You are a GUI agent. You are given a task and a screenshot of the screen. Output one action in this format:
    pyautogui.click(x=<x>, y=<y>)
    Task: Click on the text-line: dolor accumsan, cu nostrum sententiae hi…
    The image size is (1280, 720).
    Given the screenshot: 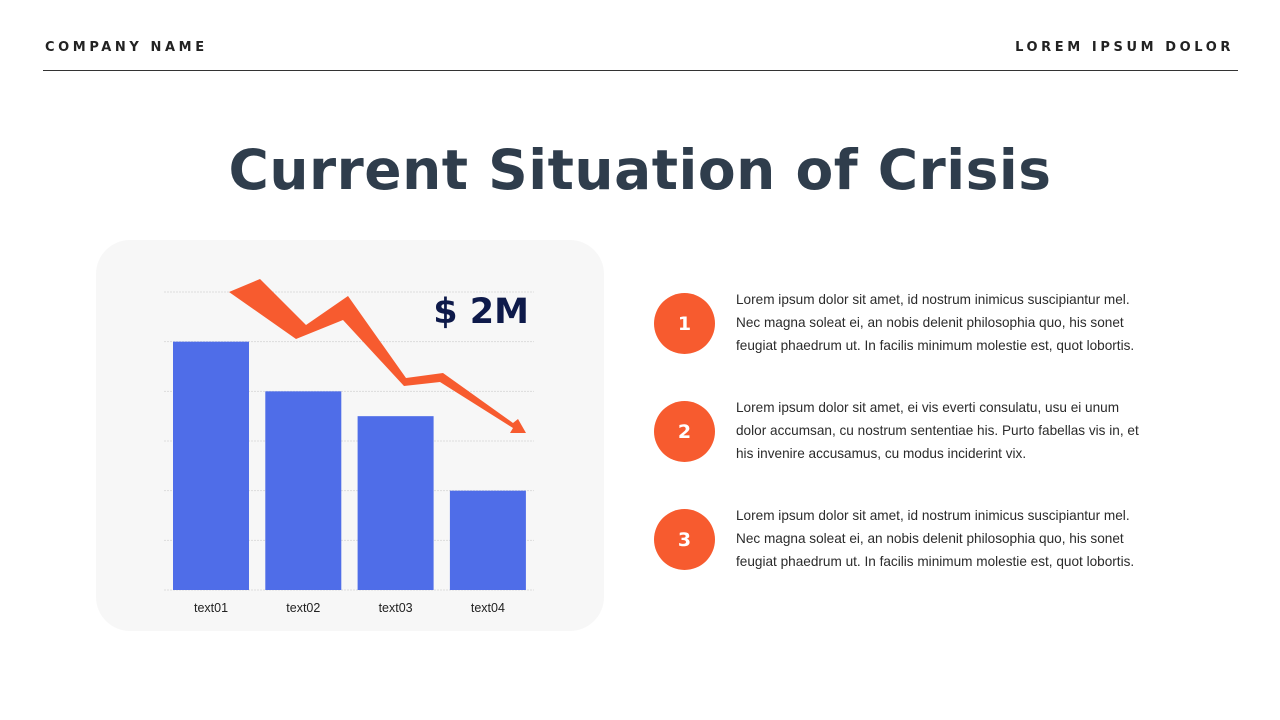 What is the action you would take?
    pyautogui.click(x=937, y=430)
    